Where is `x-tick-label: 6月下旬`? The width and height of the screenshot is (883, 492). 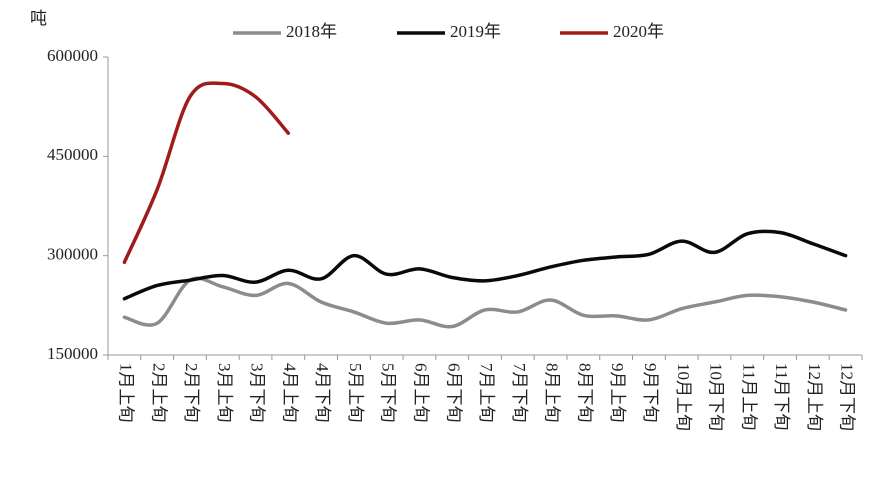 x-tick-label: 6月下旬 is located at coordinates (453, 393).